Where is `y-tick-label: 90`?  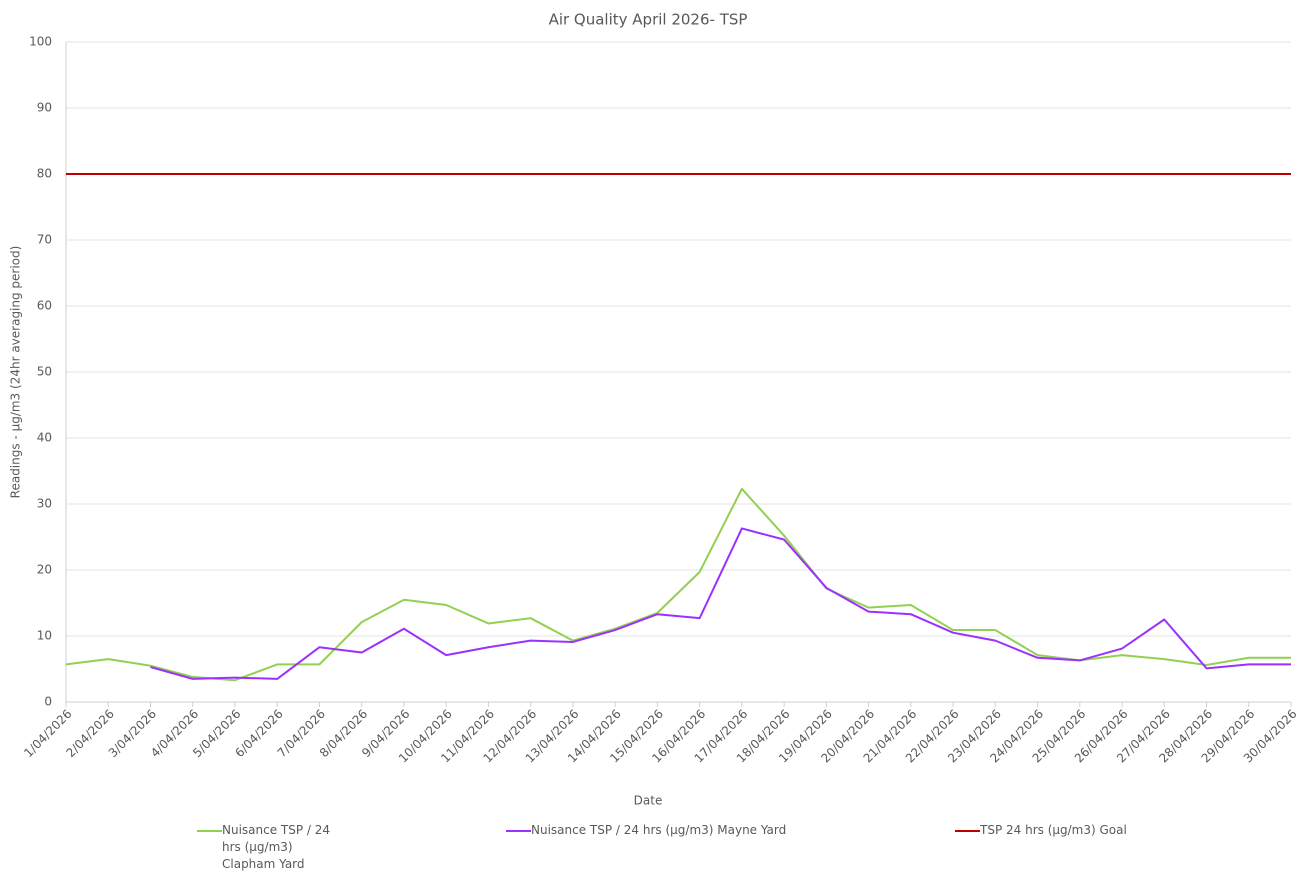
y-tick-label: 90 is located at coordinates (44, 108).